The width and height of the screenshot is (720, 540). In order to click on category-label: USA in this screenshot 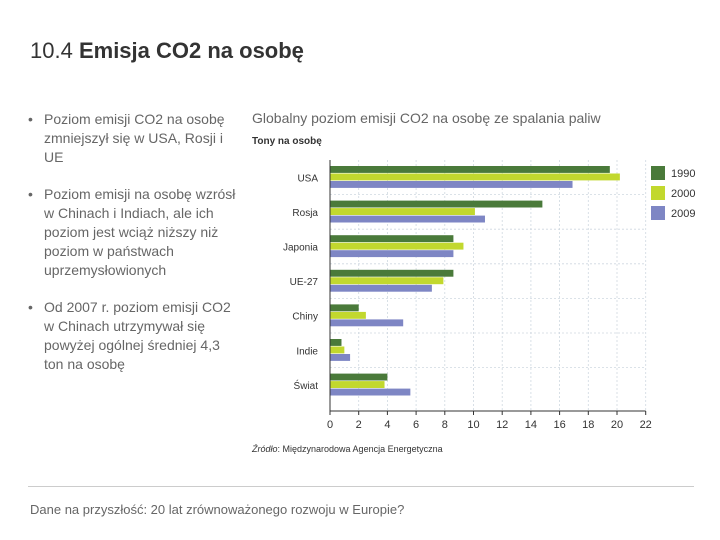, I will do `click(307, 178)`.